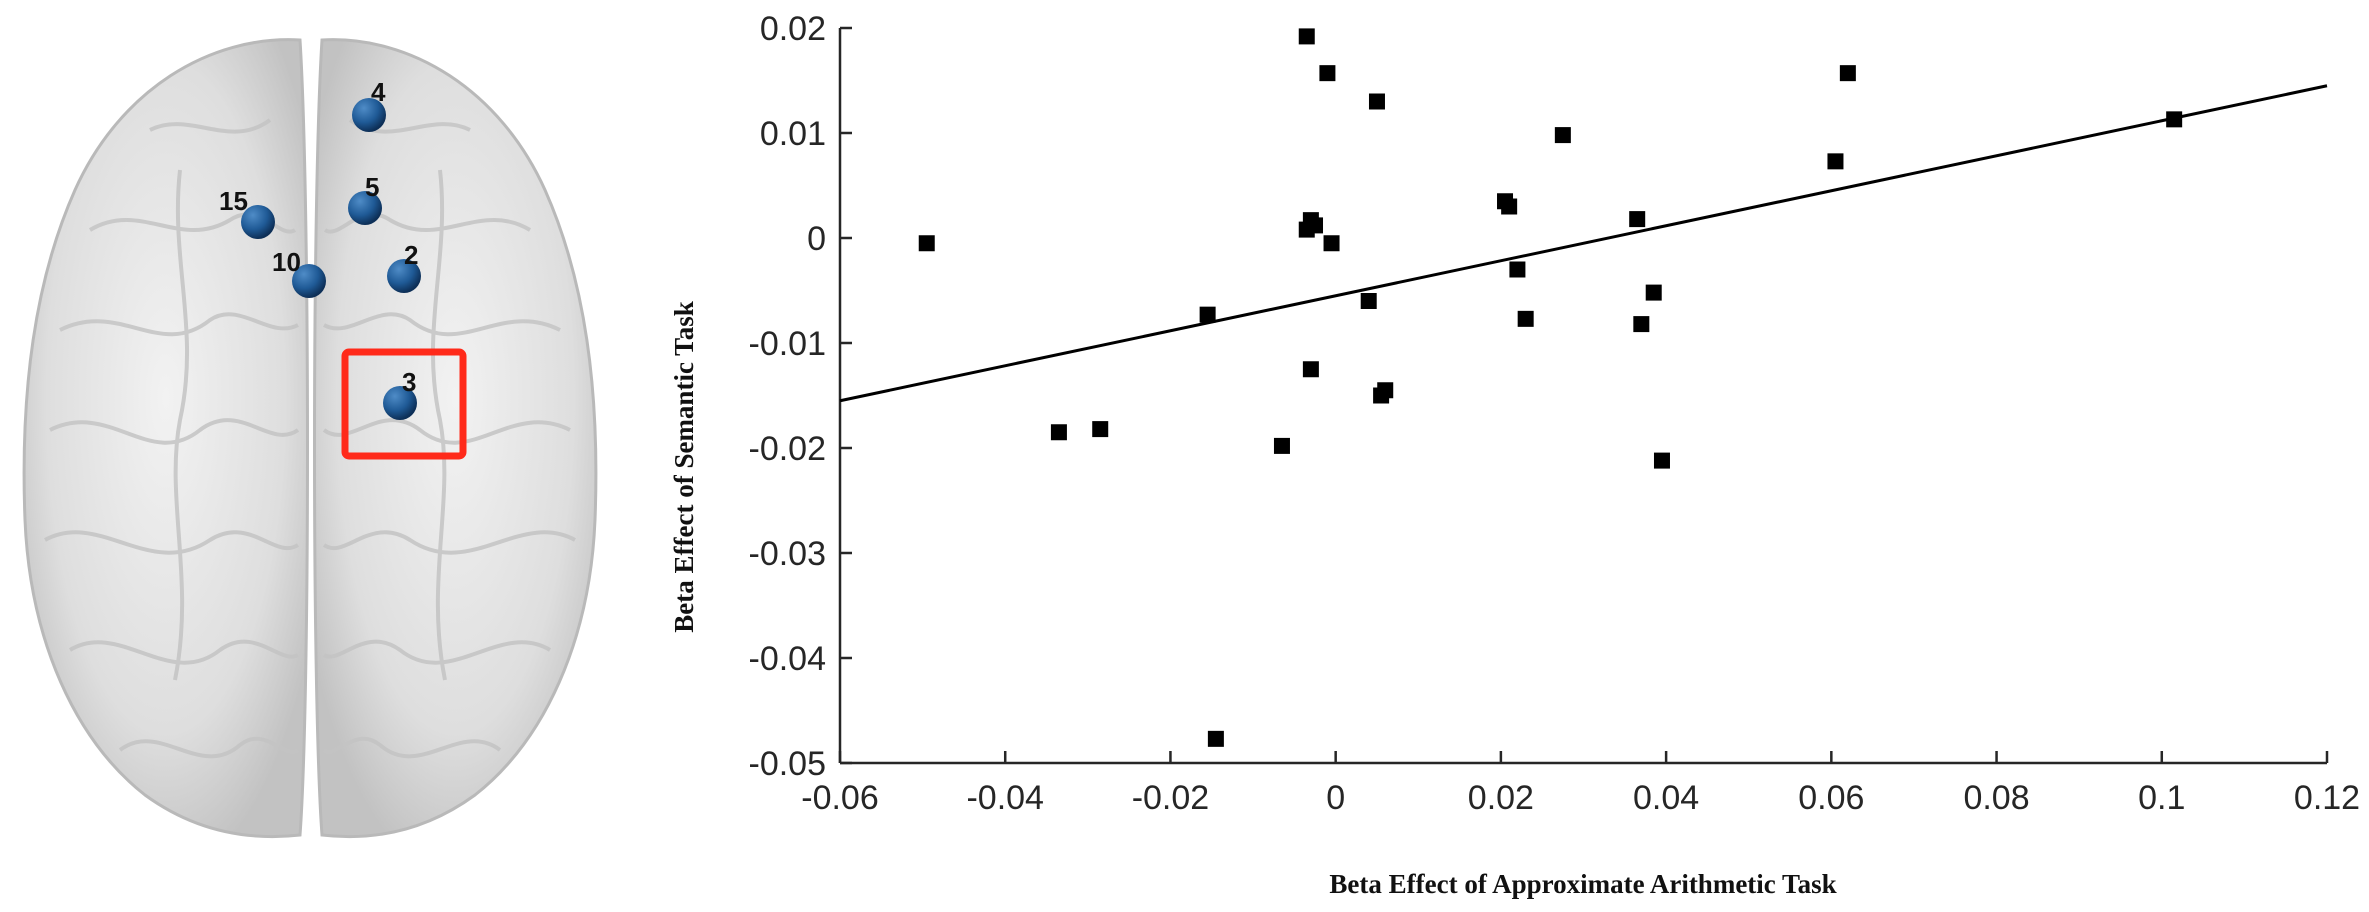 This screenshot has width=2369, height=912. Describe the element at coordinates (788, 764) in the screenshot. I see `y-tick-label: -0.05` at that location.